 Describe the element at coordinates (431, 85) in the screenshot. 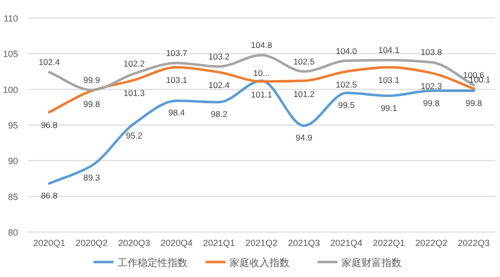

I see `data-label: 102.3` at that location.